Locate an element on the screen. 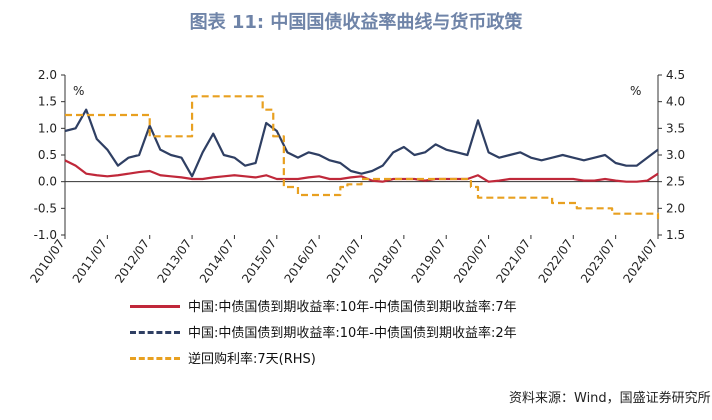 This screenshot has width=712, height=420. chart-title: 图表 11: 中国国债收益率曲线与货币政策 is located at coordinates (356, 22).